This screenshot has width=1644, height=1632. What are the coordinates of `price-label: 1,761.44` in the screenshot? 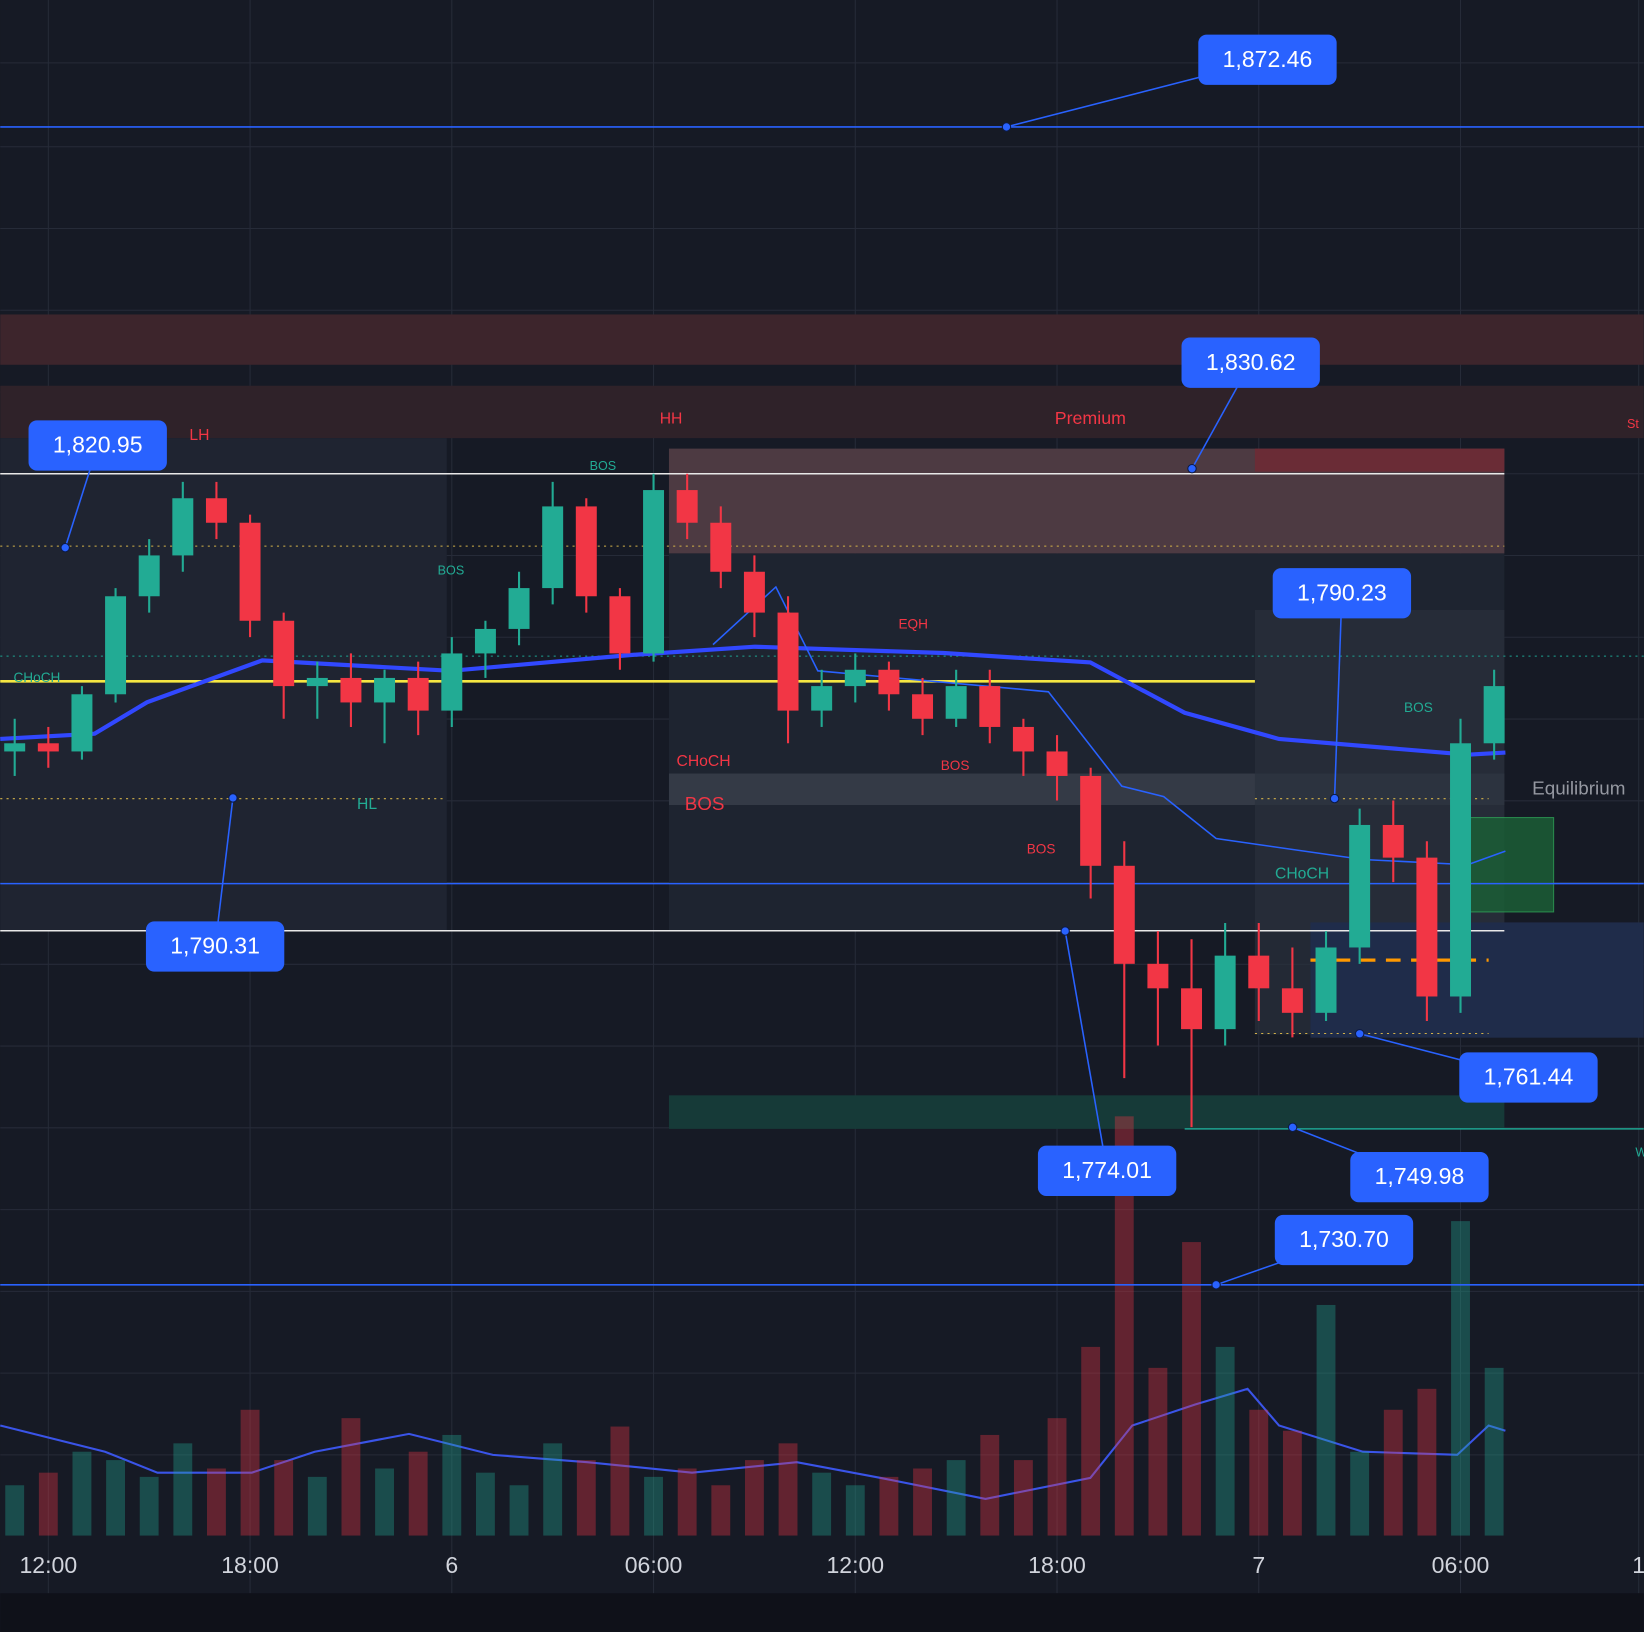 It's located at (1529, 1077).